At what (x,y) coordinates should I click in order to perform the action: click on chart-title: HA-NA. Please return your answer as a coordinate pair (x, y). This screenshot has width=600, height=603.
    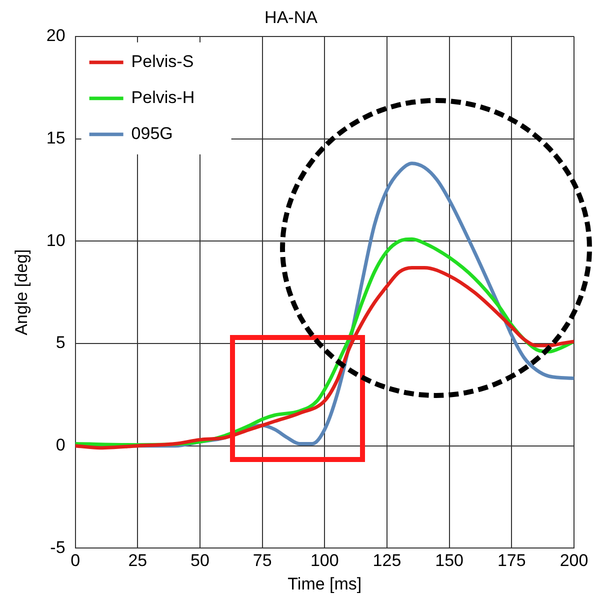
    Looking at the image, I should click on (291, 17).